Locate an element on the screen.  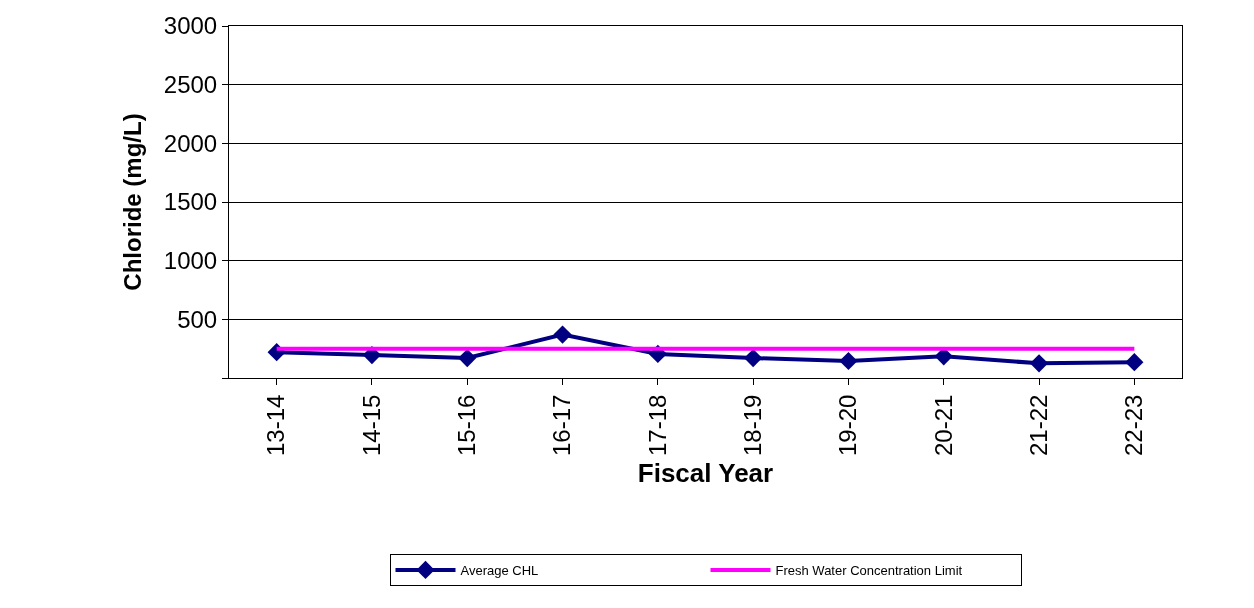
x-tick-label: 15-16 is located at coordinates (467, 425).